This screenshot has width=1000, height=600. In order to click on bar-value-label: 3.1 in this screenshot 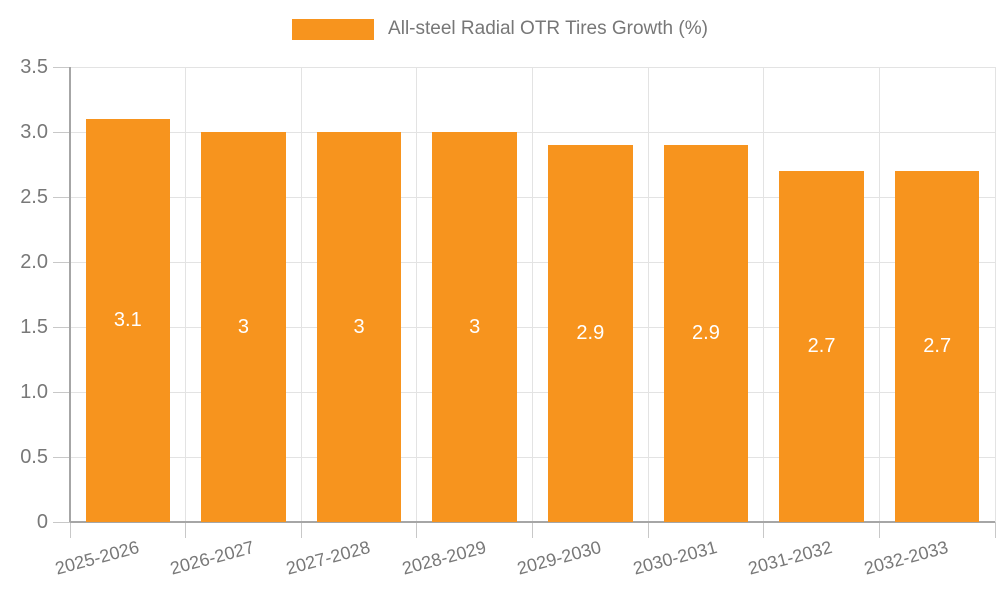, I will do `click(127, 320)`.